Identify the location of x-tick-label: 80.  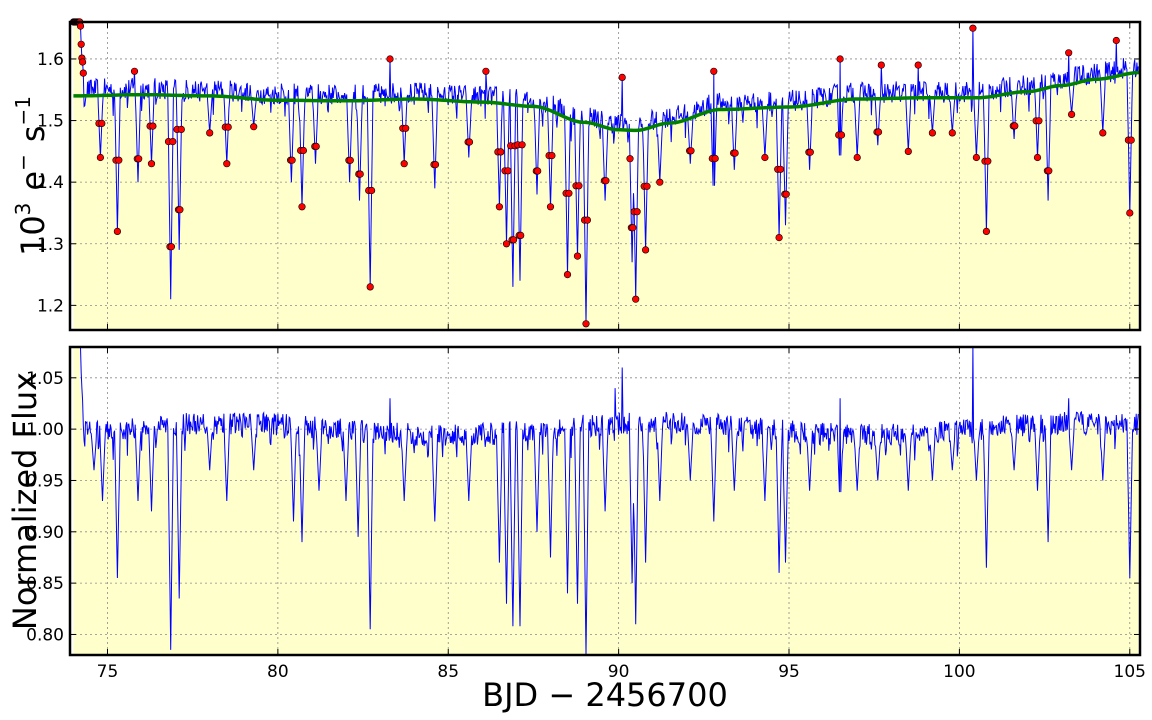
(278, 672).